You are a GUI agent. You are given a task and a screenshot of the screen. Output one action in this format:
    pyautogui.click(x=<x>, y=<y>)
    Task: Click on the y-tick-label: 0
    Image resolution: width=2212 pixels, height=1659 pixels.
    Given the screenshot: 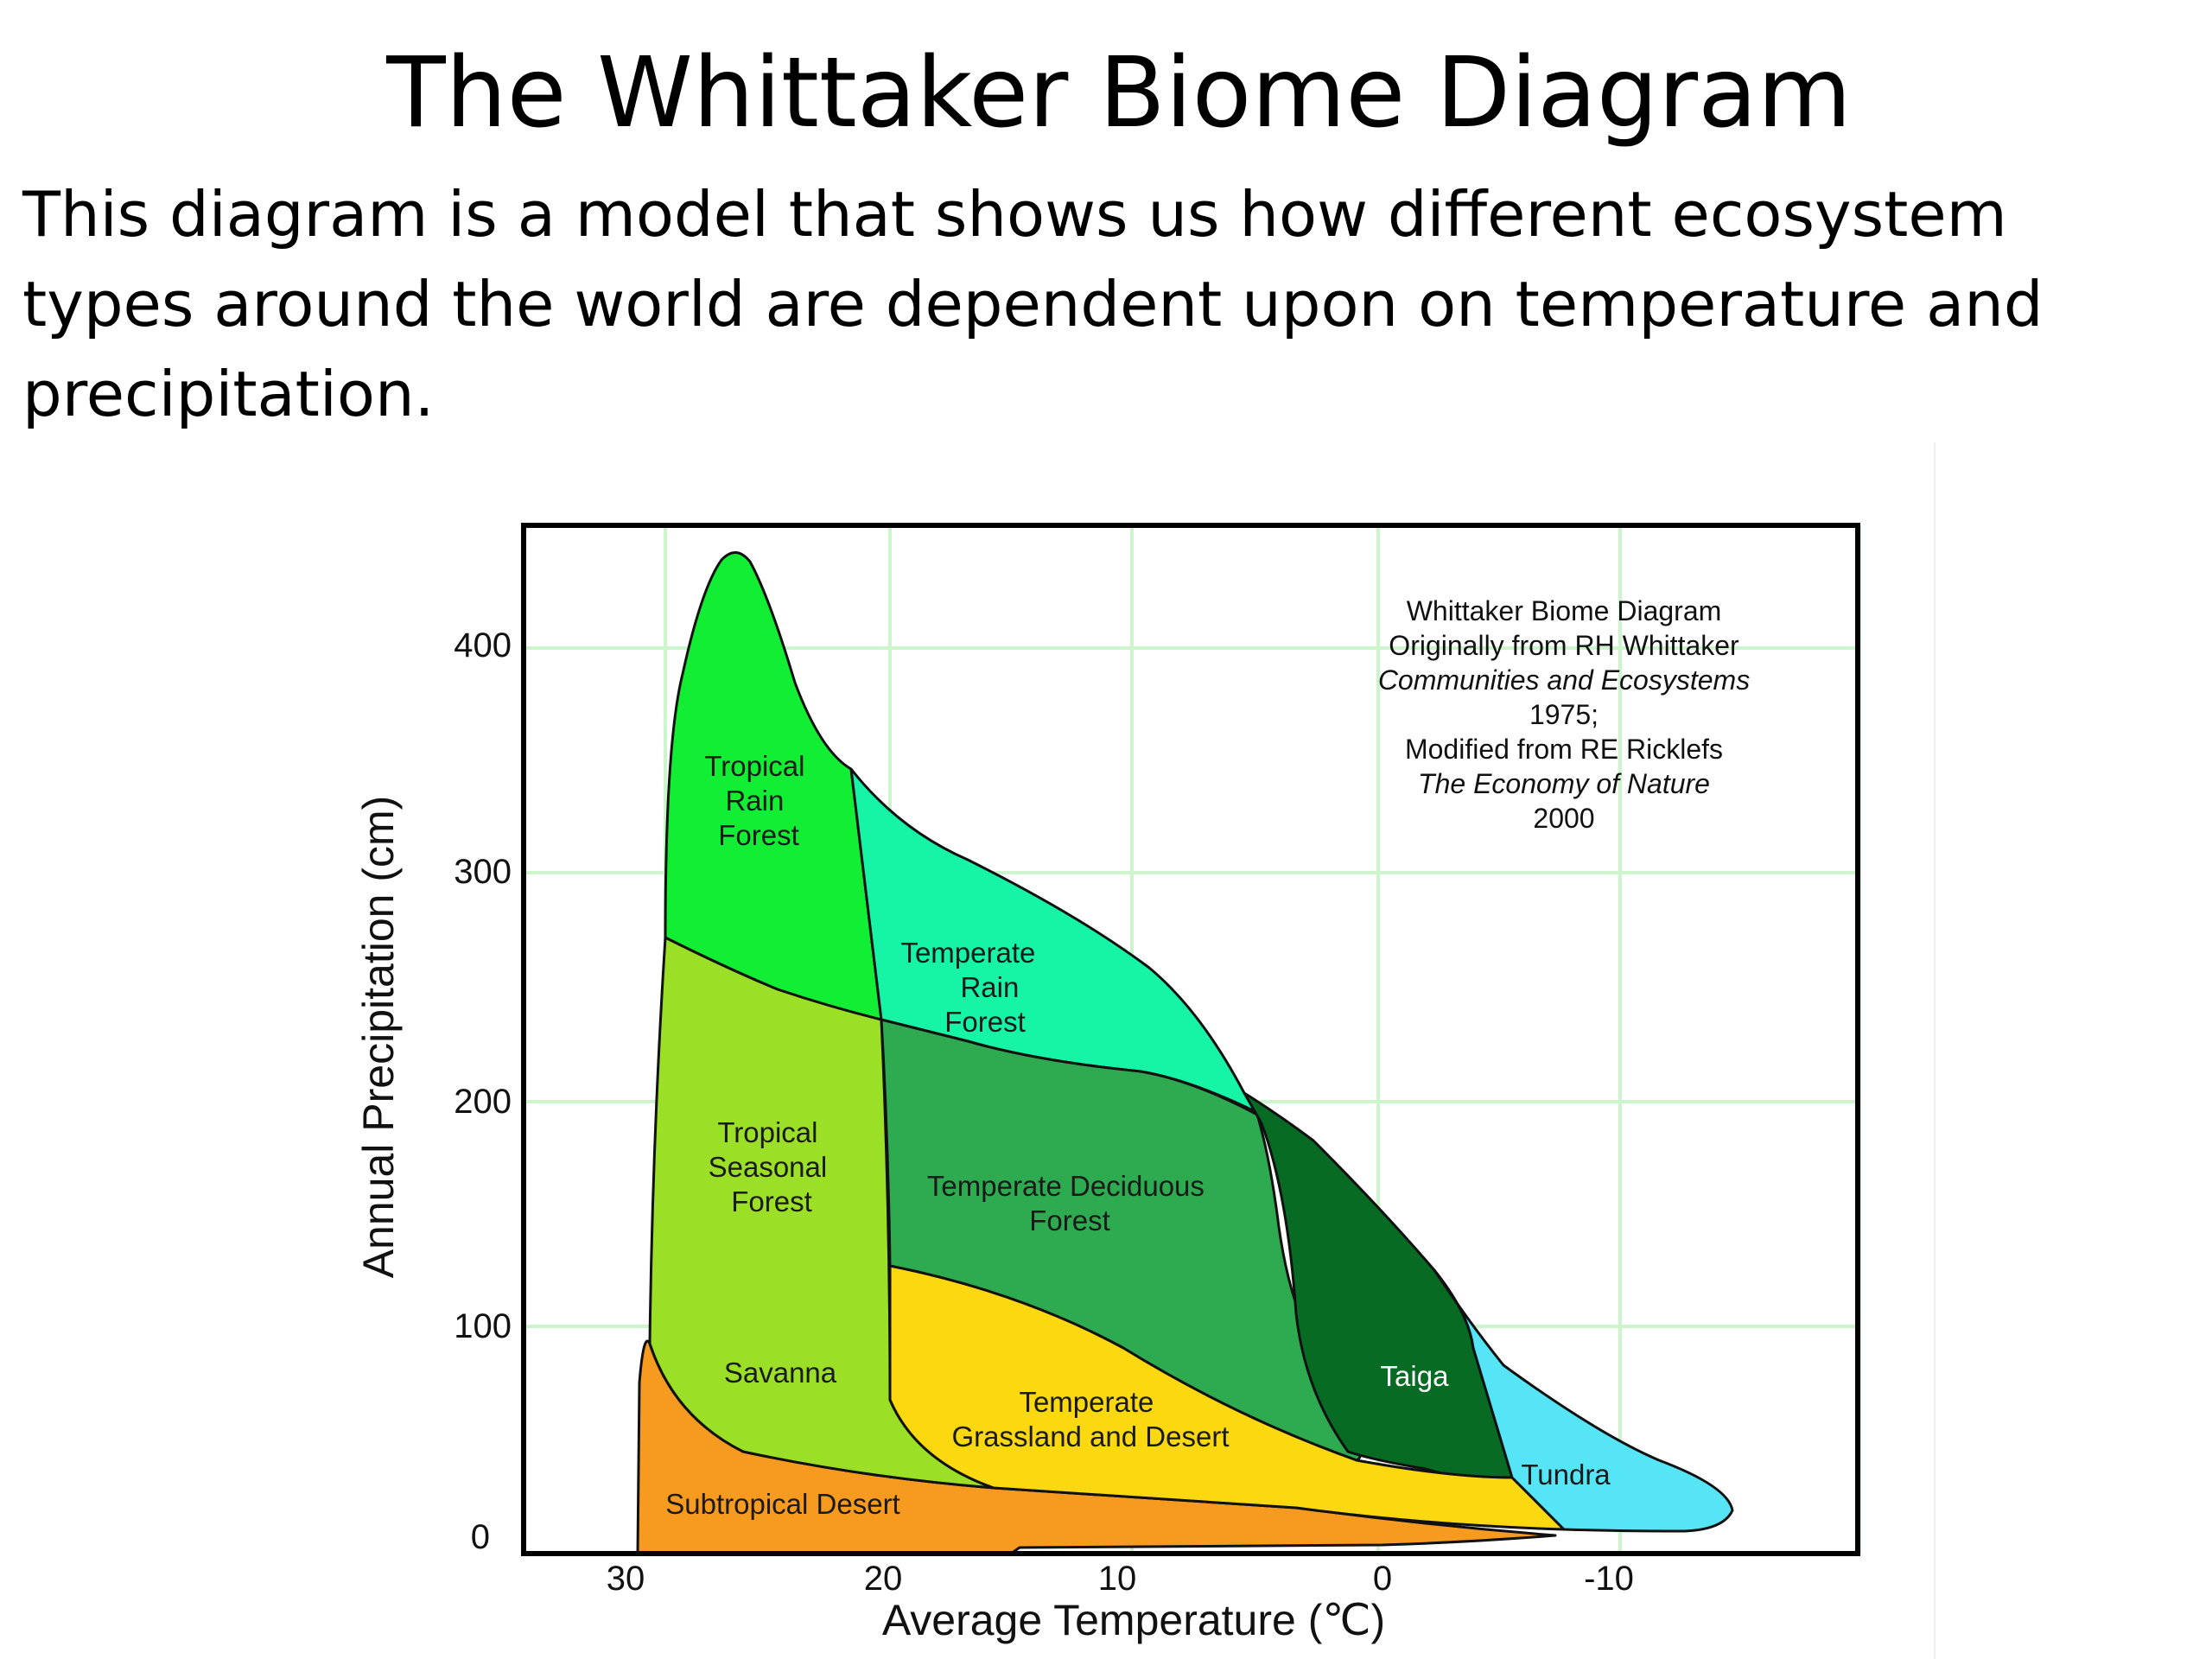 What is the action you would take?
    pyautogui.click(x=480, y=1537)
    